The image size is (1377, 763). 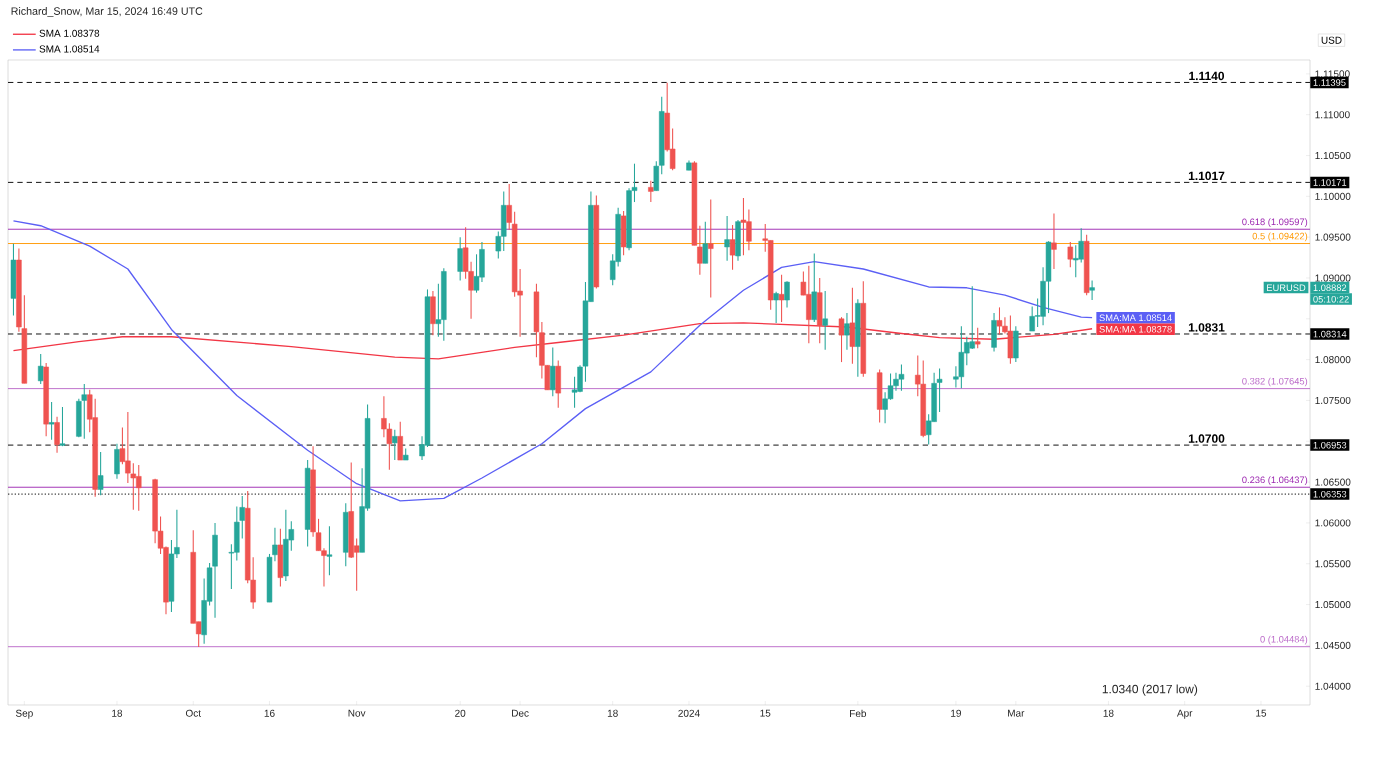 I want to click on y-tick-label: 1.10000, so click(x=1333, y=196).